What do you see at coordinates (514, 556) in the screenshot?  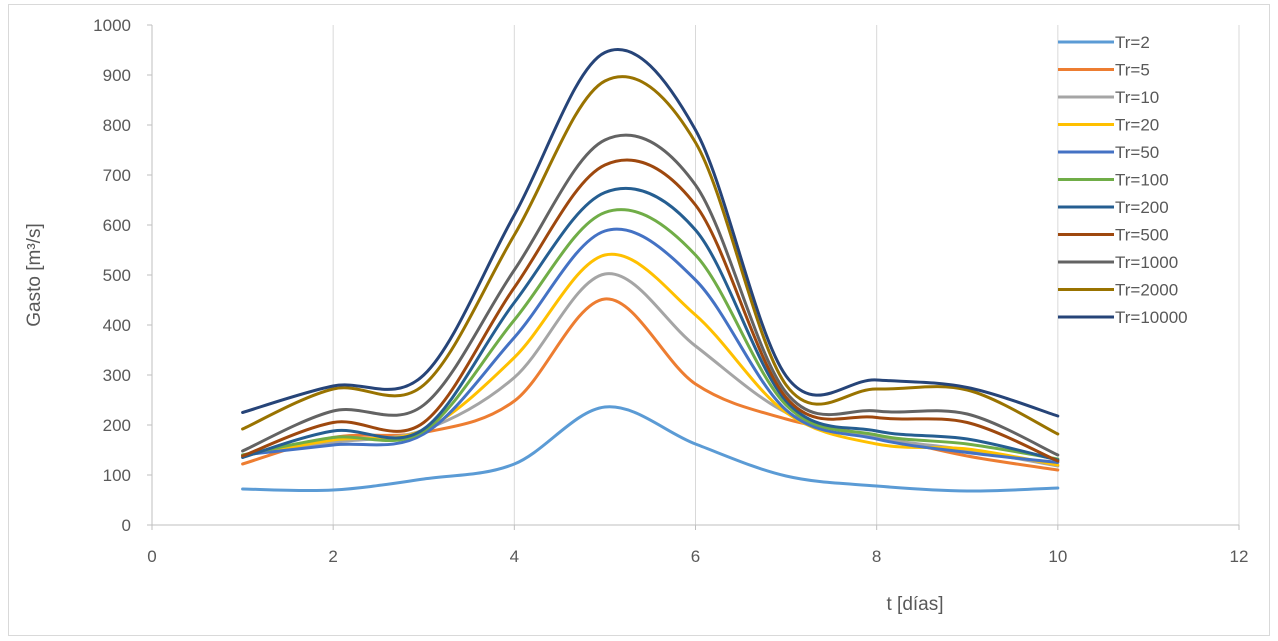 I see `x-tick-label: 4` at bounding box center [514, 556].